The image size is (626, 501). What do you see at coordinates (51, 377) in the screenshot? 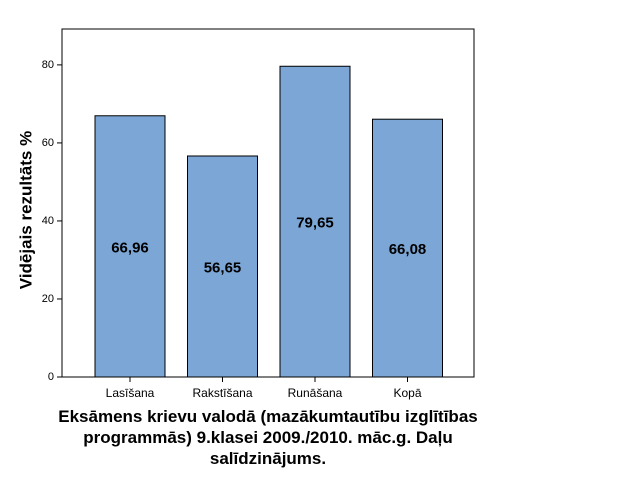
I see `y-tick-label: 0` at bounding box center [51, 377].